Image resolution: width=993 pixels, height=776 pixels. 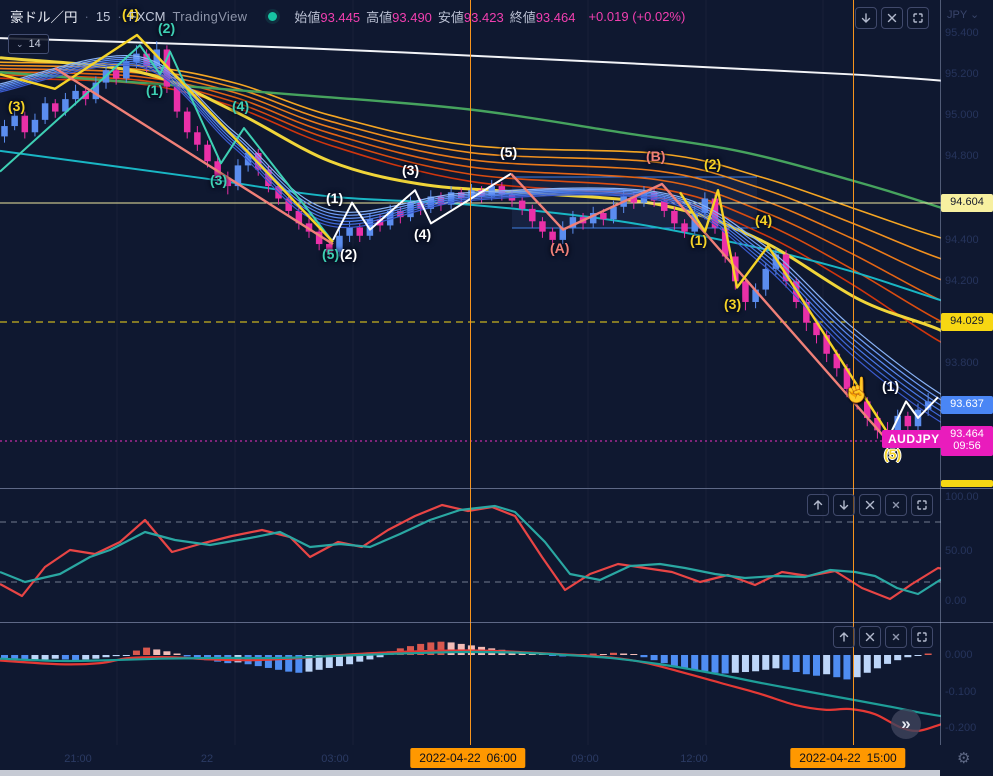 I want to click on wave-label-A: (A), so click(x=560, y=248).